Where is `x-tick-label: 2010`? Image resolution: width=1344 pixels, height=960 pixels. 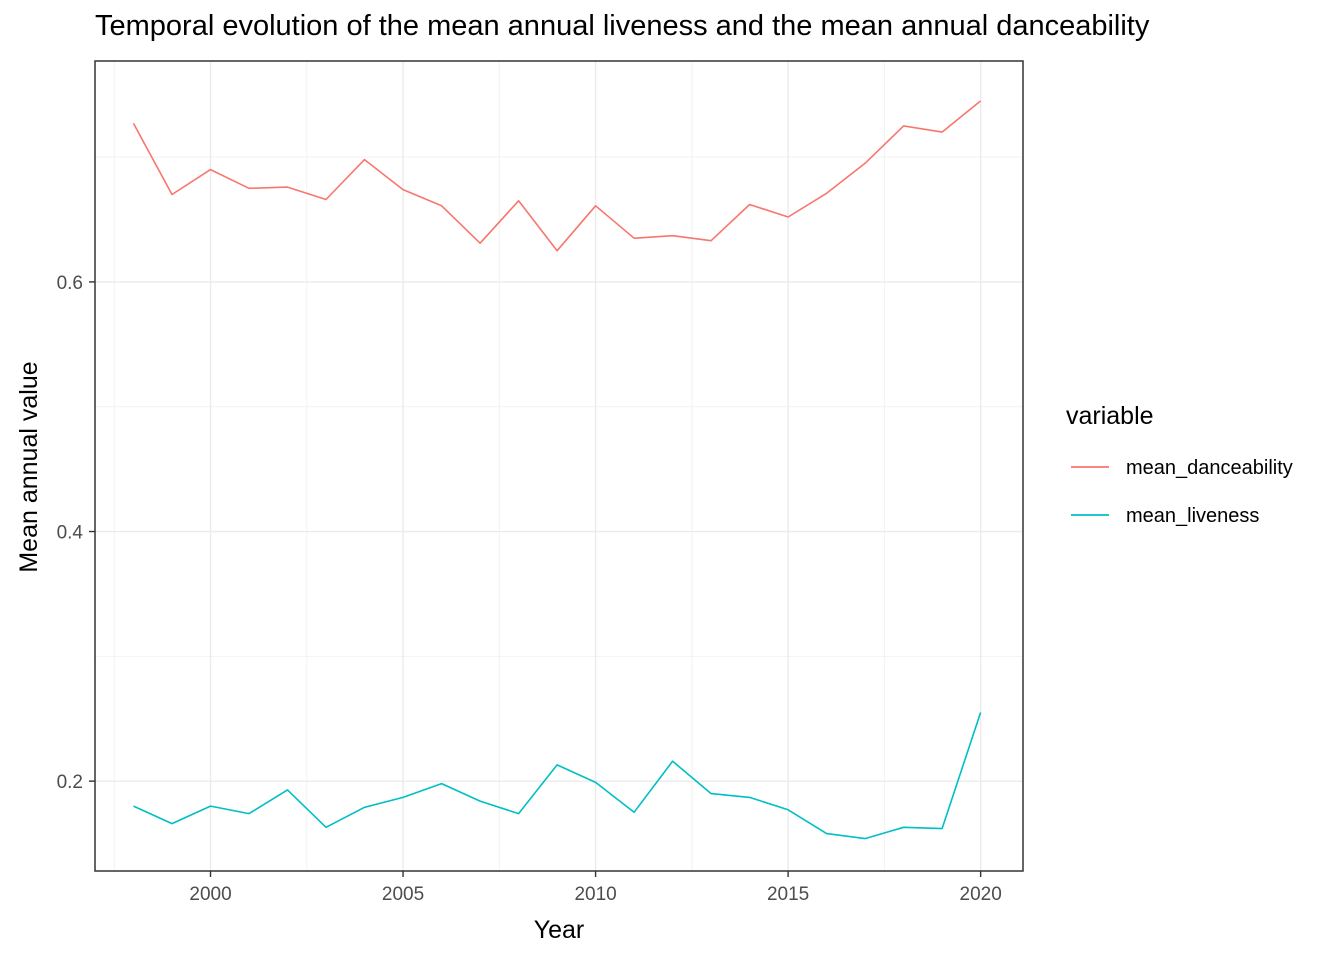
x-tick-label: 2010 is located at coordinates (595, 894).